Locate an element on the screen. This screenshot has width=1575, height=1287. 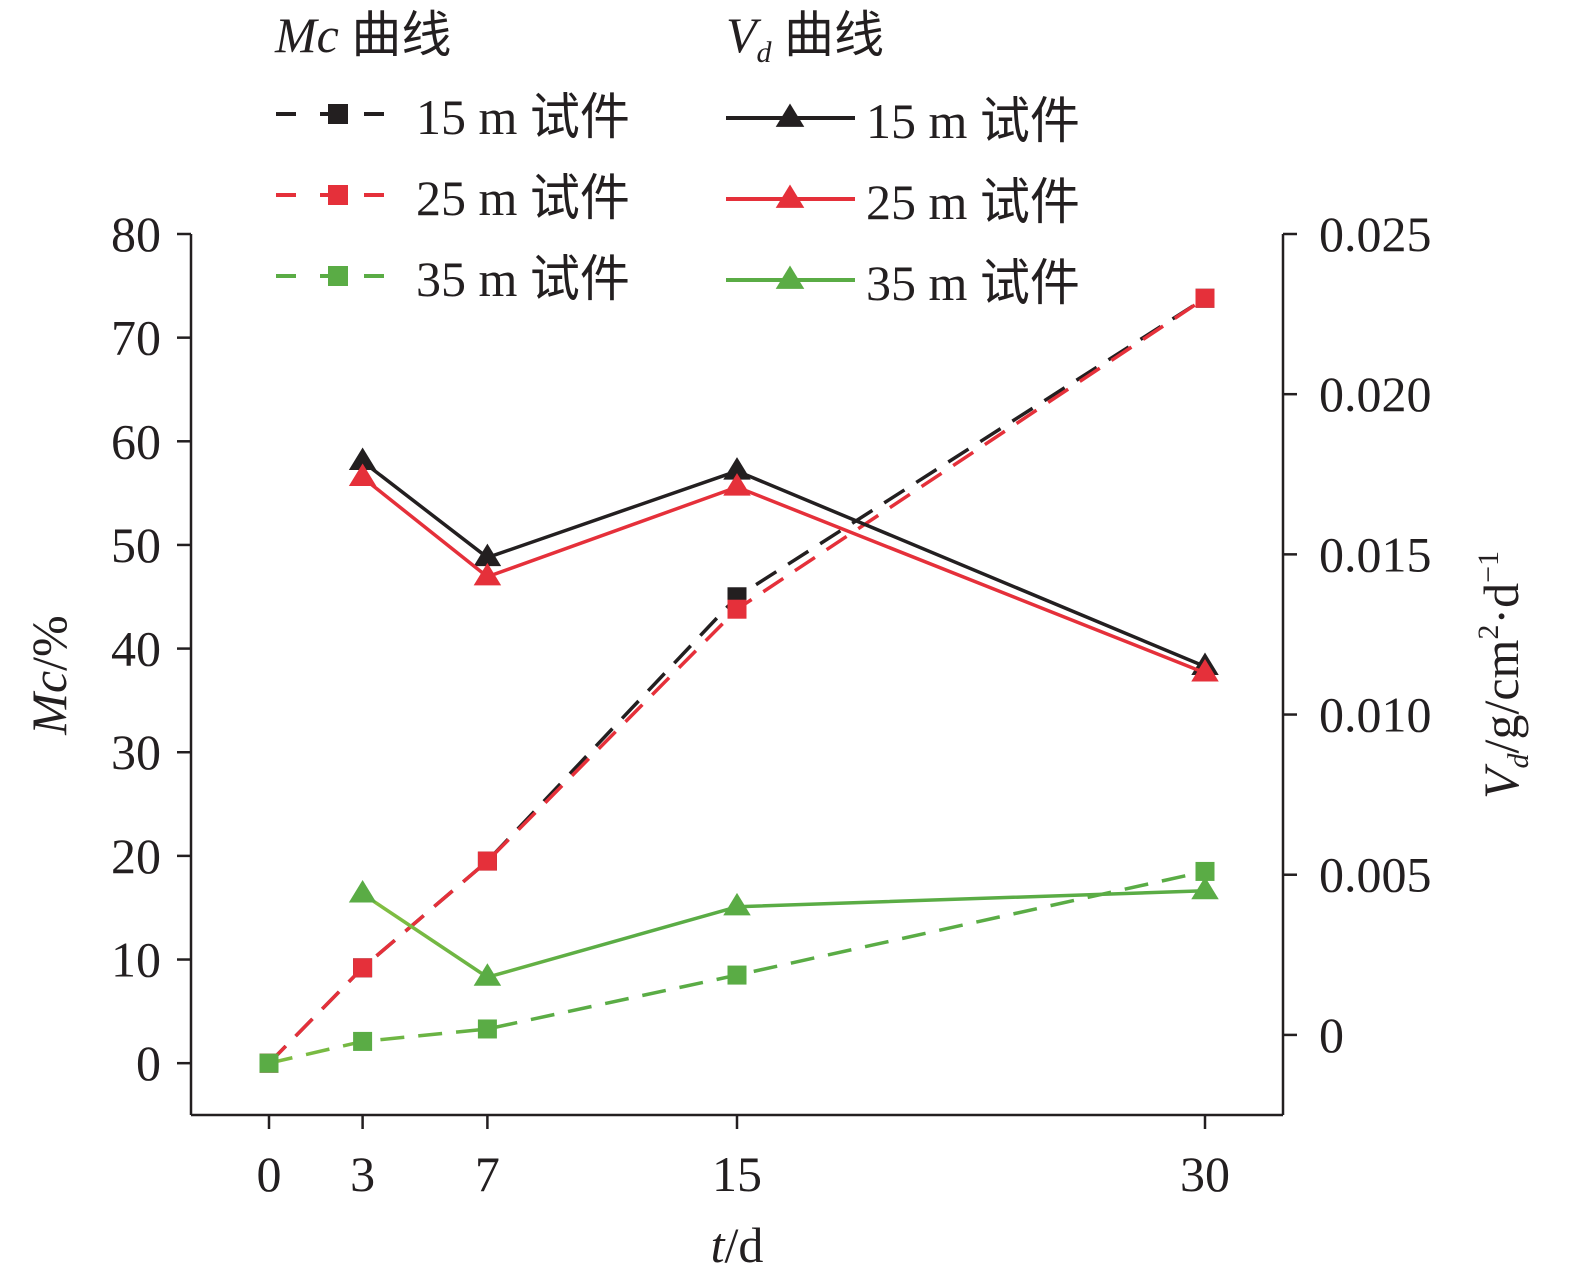
legend-item-vd-2: 35 m 试件 is located at coordinates (903, 283).